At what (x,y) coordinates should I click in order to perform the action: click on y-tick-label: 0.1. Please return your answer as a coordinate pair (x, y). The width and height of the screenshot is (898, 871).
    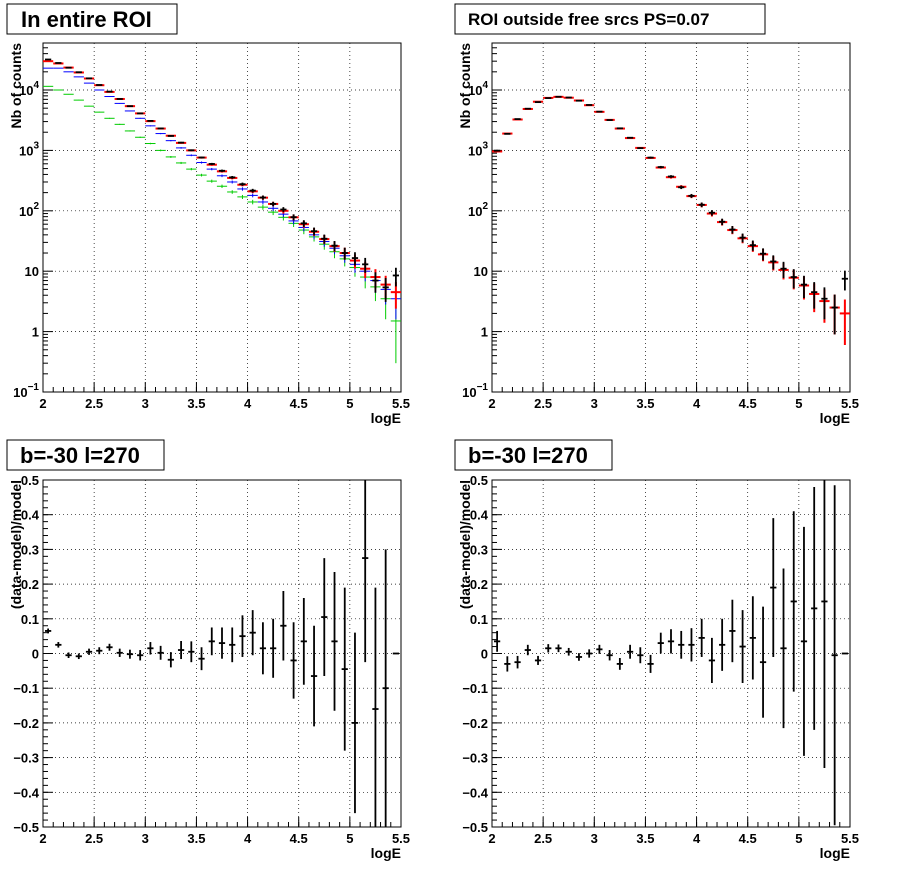
    Looking at the image, I should click on (479, 619).